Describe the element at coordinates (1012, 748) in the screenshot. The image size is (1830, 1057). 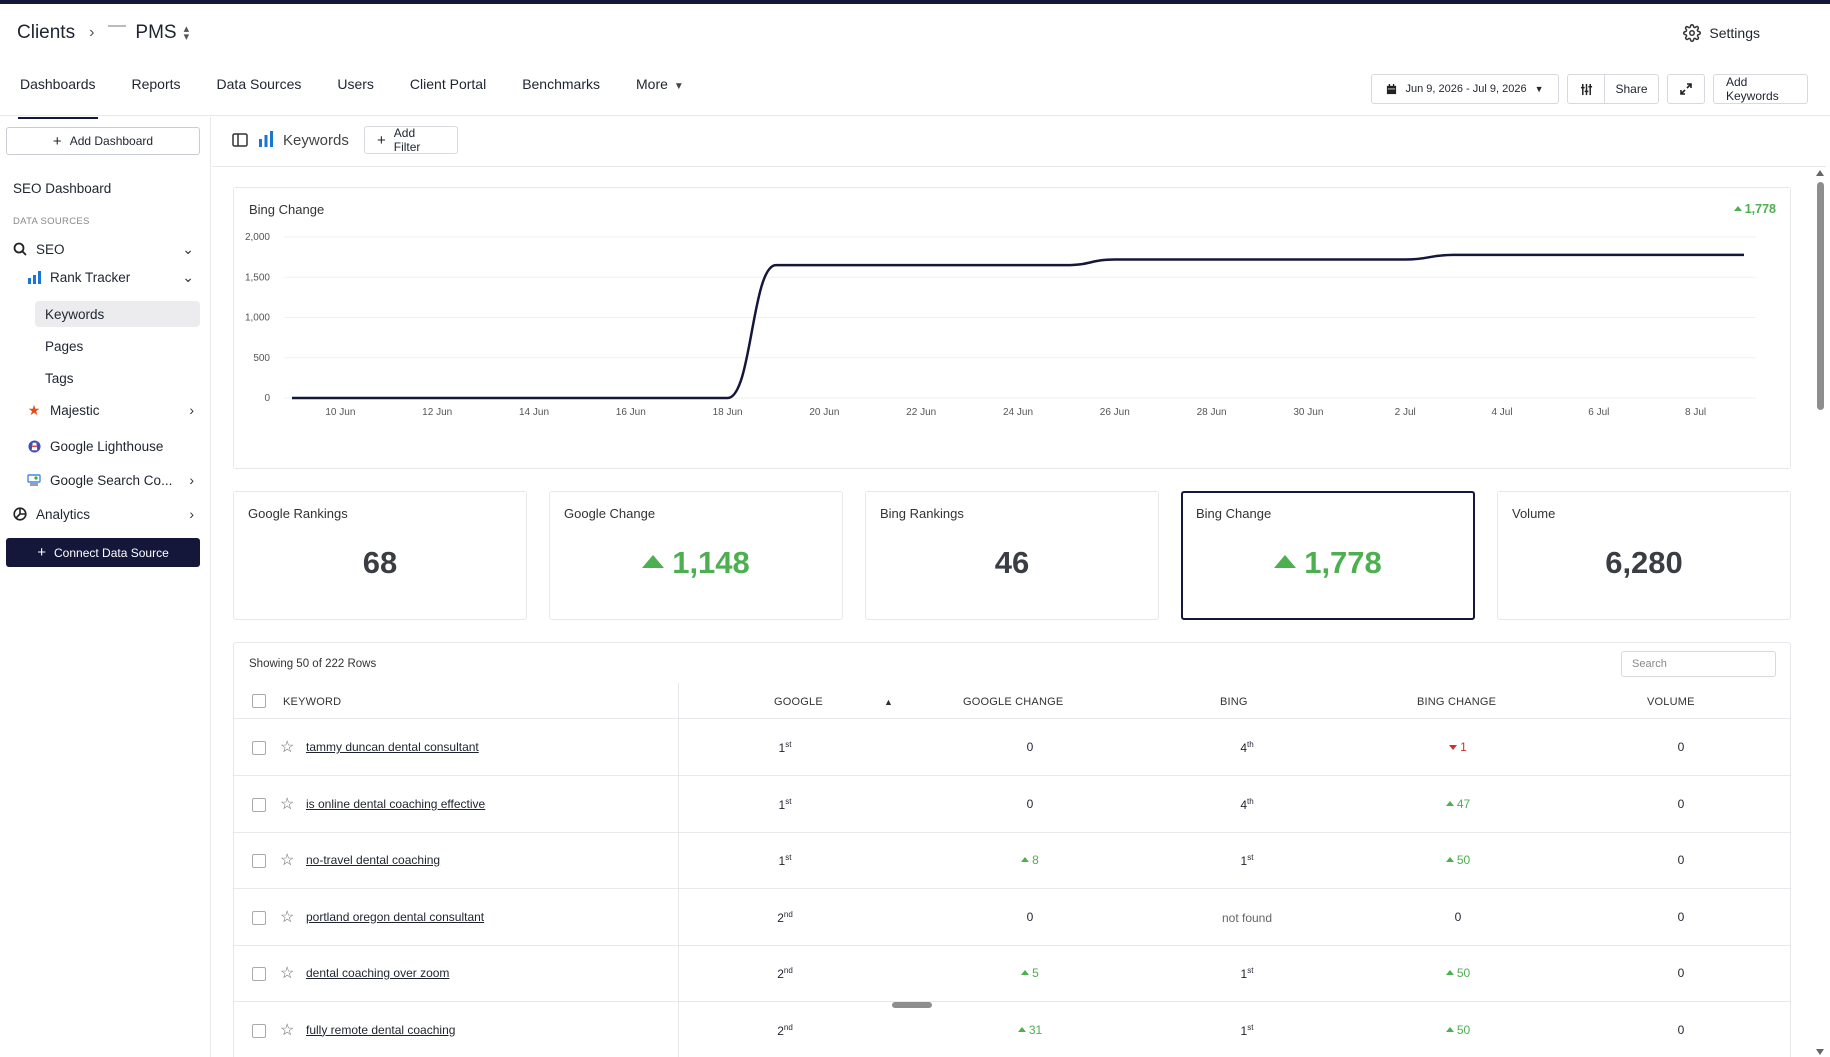
I see `table-row: ☆ tammy duncan dental consultant 1st 0 4th 1 0` at that location.